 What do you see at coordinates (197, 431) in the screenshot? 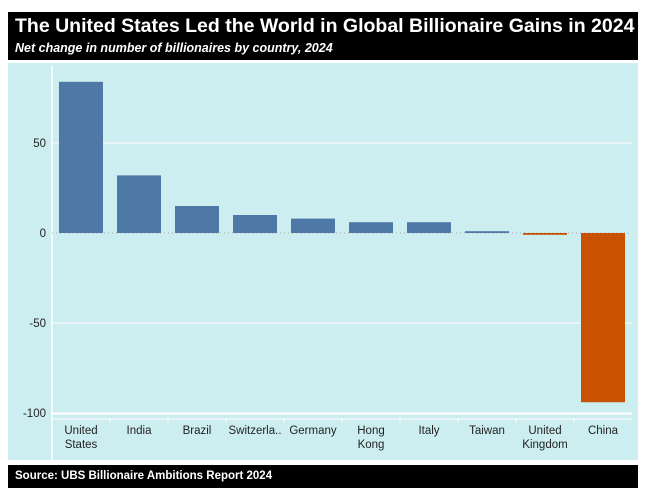
I see `x-tick-label: Brazil` at bounding box center [197, 431].